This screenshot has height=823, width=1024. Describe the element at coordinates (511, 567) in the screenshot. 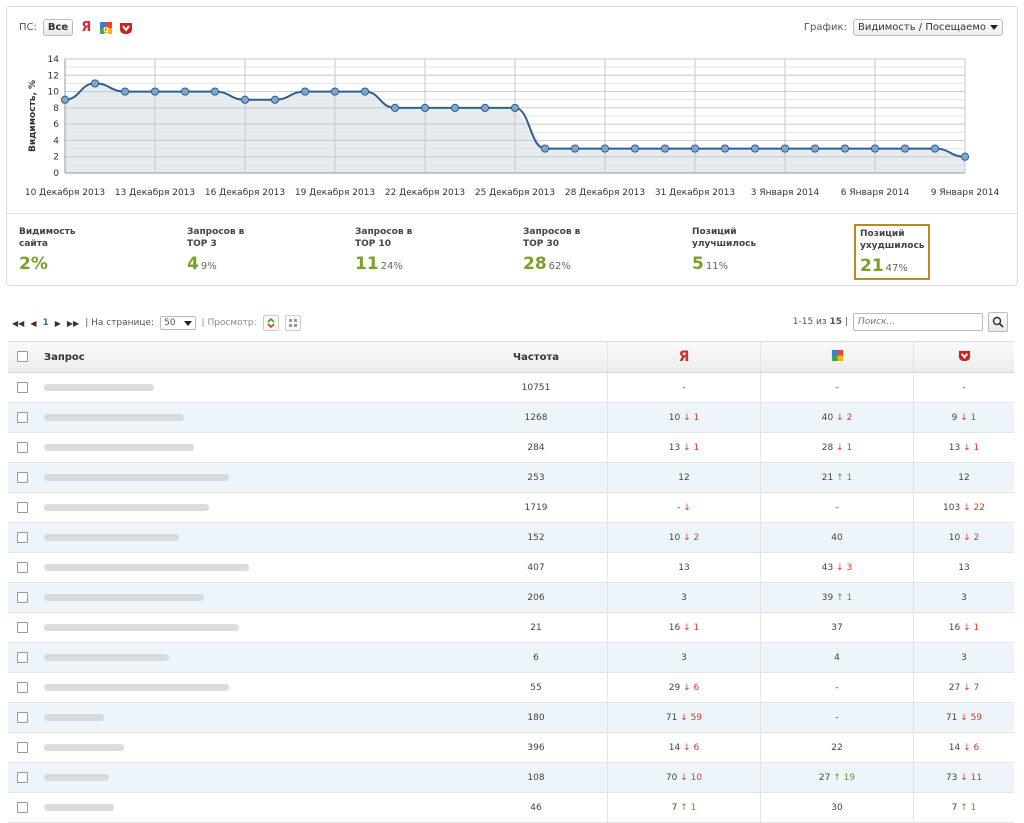

I see `table-row: 407 13 43 ↓ 3 13` at that location.